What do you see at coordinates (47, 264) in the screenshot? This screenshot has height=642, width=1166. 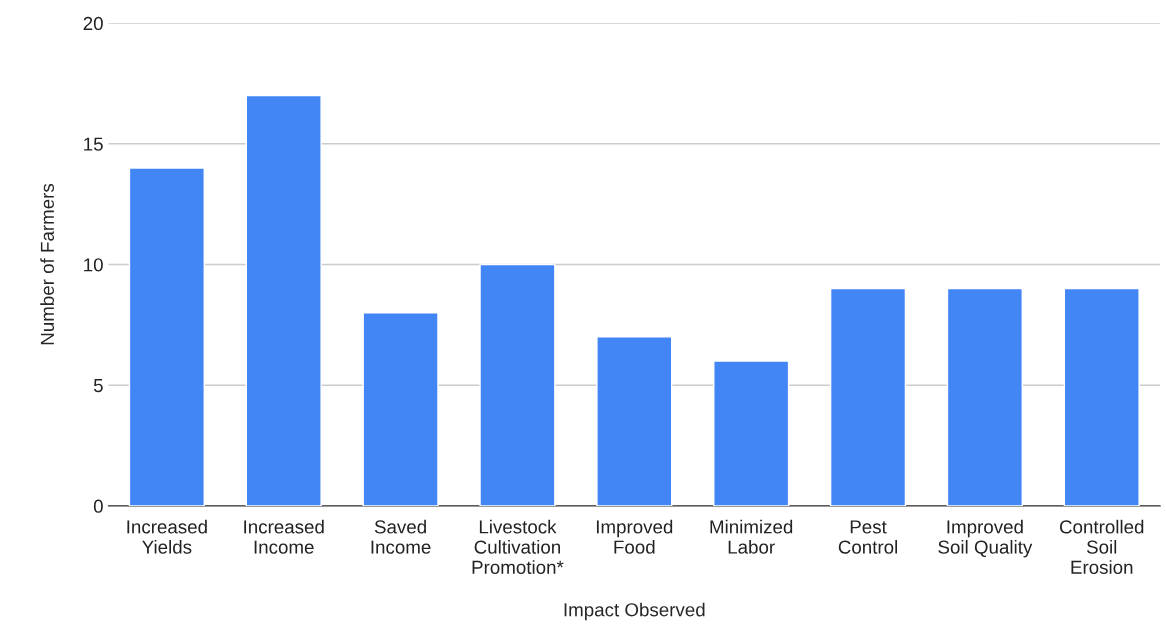 I see `y-axis-title: Number of Farmers` at bounding box center [47, 264].